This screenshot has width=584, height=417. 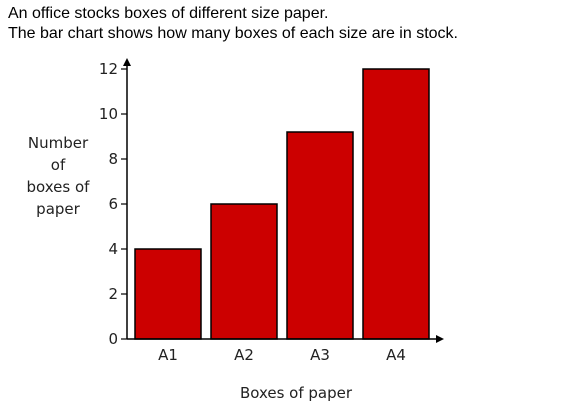 I want to click on bar-a1, so click(x=168, y=294).